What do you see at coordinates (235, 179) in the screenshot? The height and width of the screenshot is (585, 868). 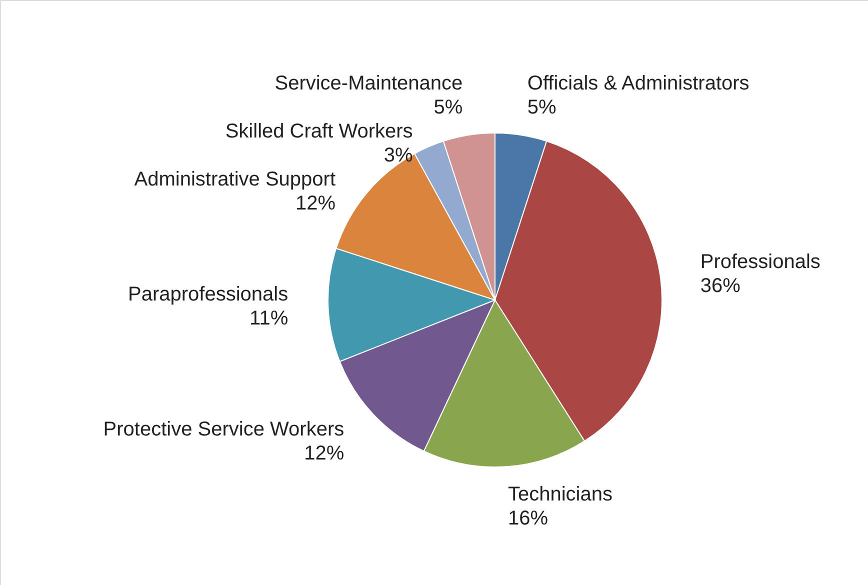 I see `slice-label: Administrative Support` at bounding box center [235, 179].